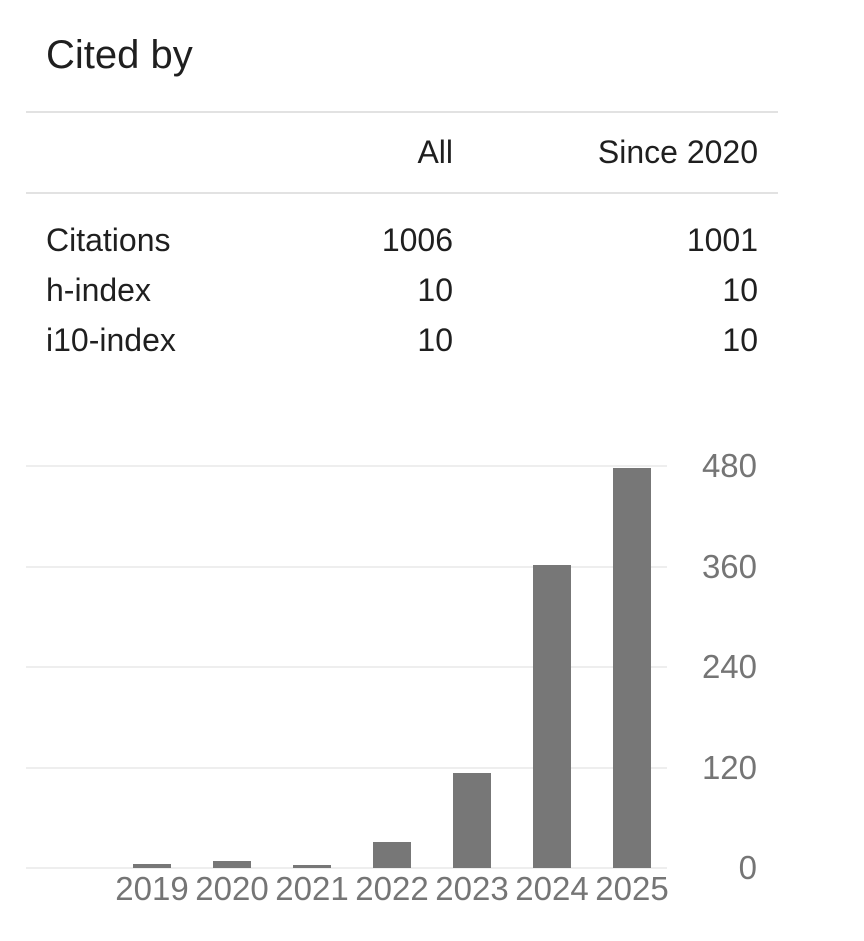 The width and height of the screenshot is (864, 941). Describe the element at coordinates (740, 340) in the screenshot. I see `i10-index-since-value: 10` at that location.